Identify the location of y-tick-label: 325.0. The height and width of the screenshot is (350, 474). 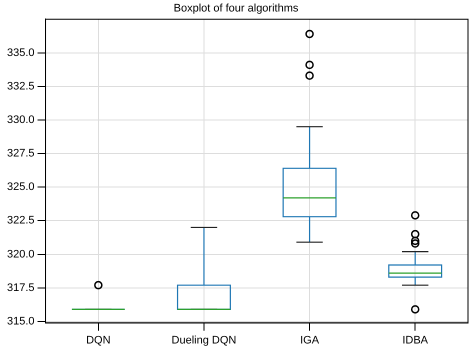
(20, 187).